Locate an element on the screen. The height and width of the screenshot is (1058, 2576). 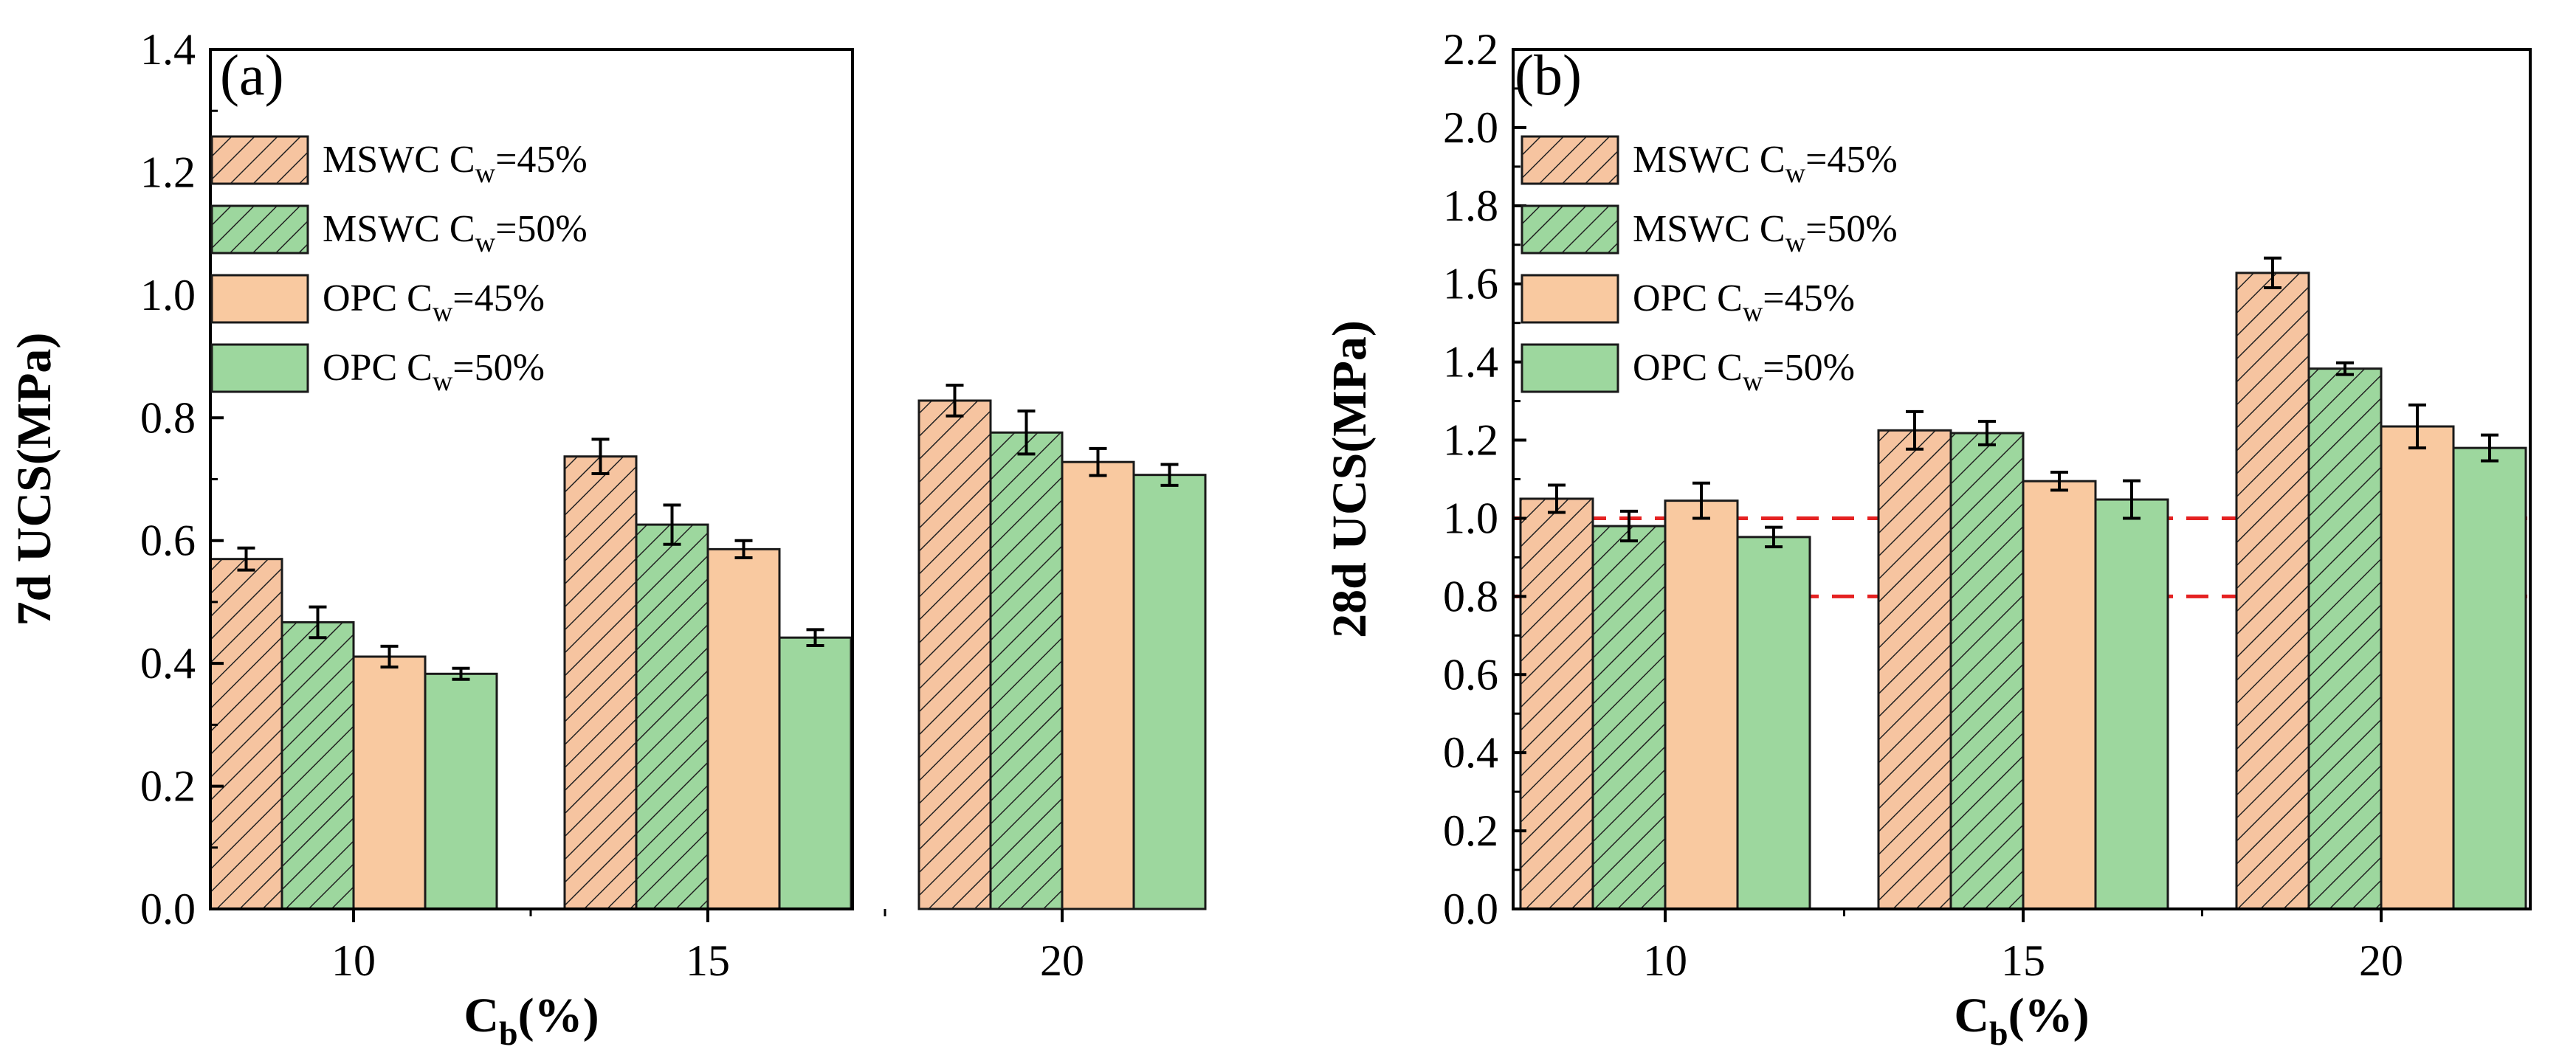
legend-item: OPC Cw=45% is located at coordinates (1688, 301).